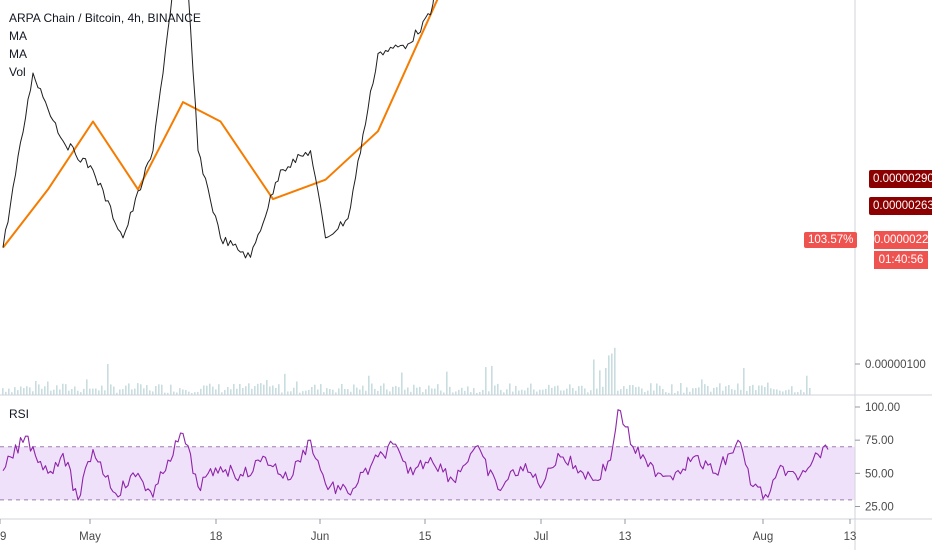 Image resolution: width=932 pixels, height=550 pixels. I want to click on rsi-line, so click(415, 455).